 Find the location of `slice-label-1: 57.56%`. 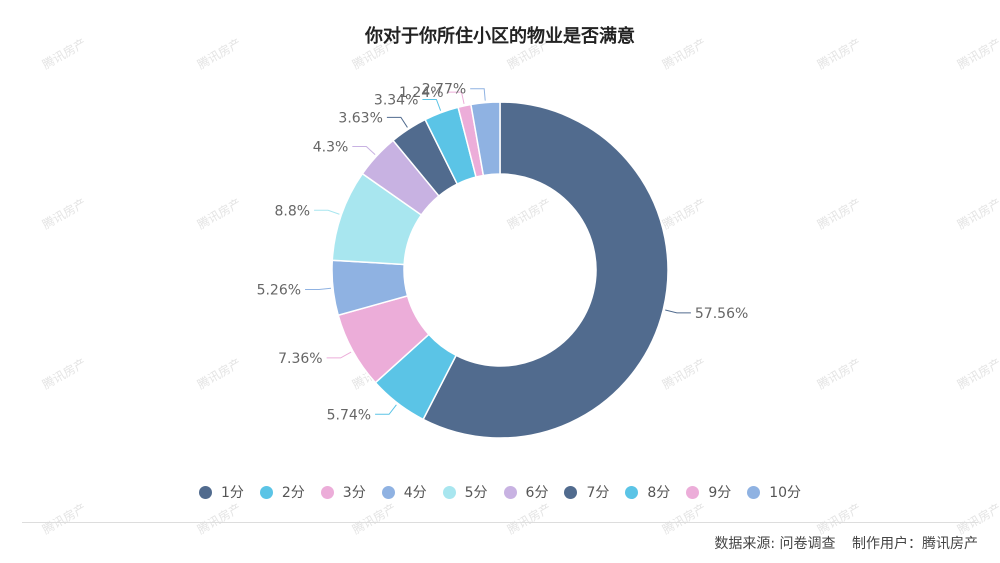

slice-label-1: 57.56% is located at coordinates (721, 314).